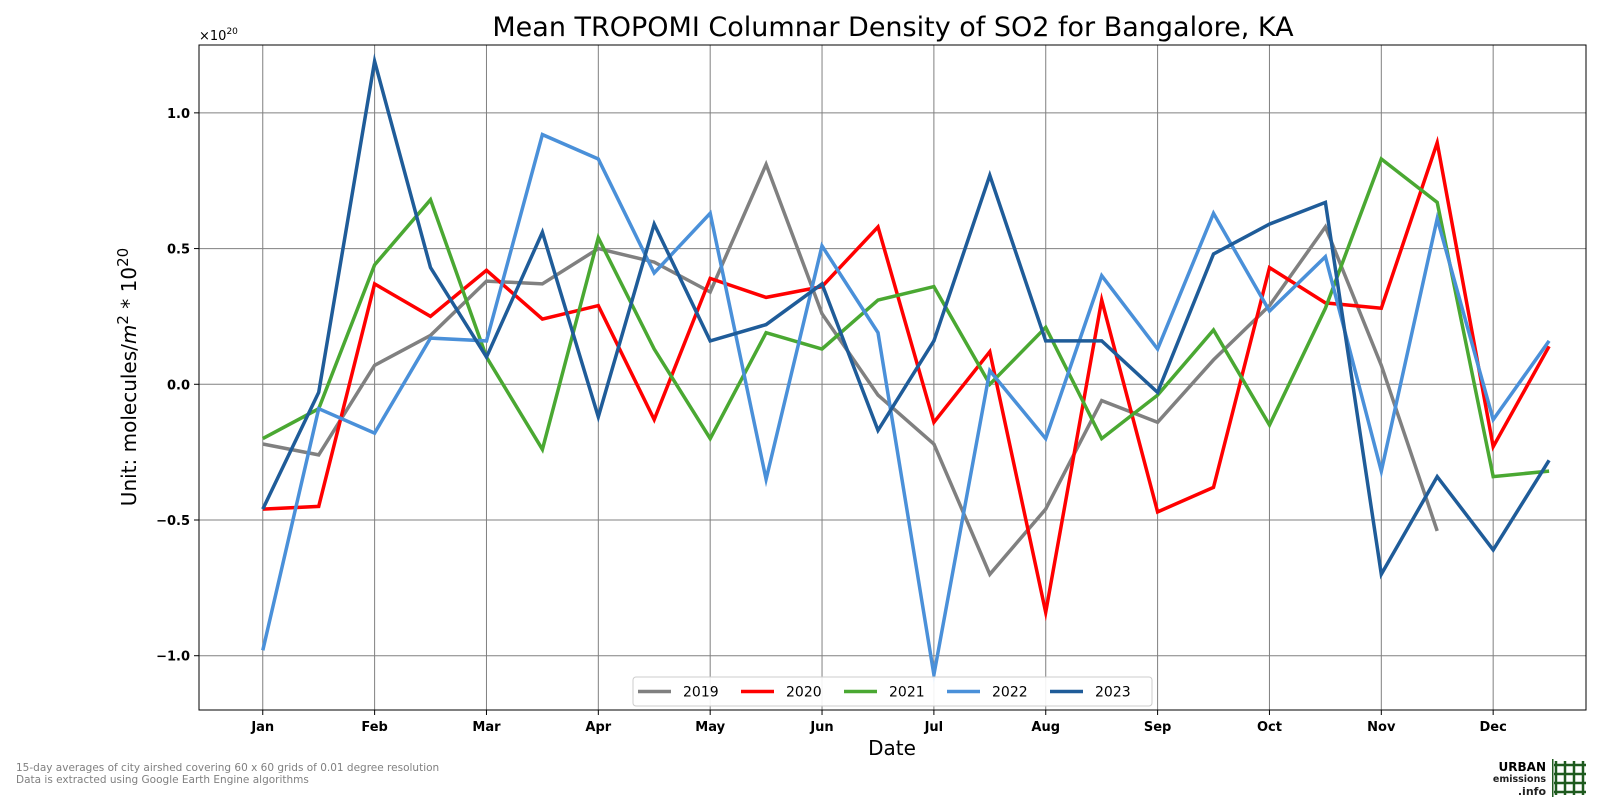  What do you see at coordinates (218, 35) in the screenshot?
I see `axis-multiplier: ×10²⁰` at bounding box center [218, 35].